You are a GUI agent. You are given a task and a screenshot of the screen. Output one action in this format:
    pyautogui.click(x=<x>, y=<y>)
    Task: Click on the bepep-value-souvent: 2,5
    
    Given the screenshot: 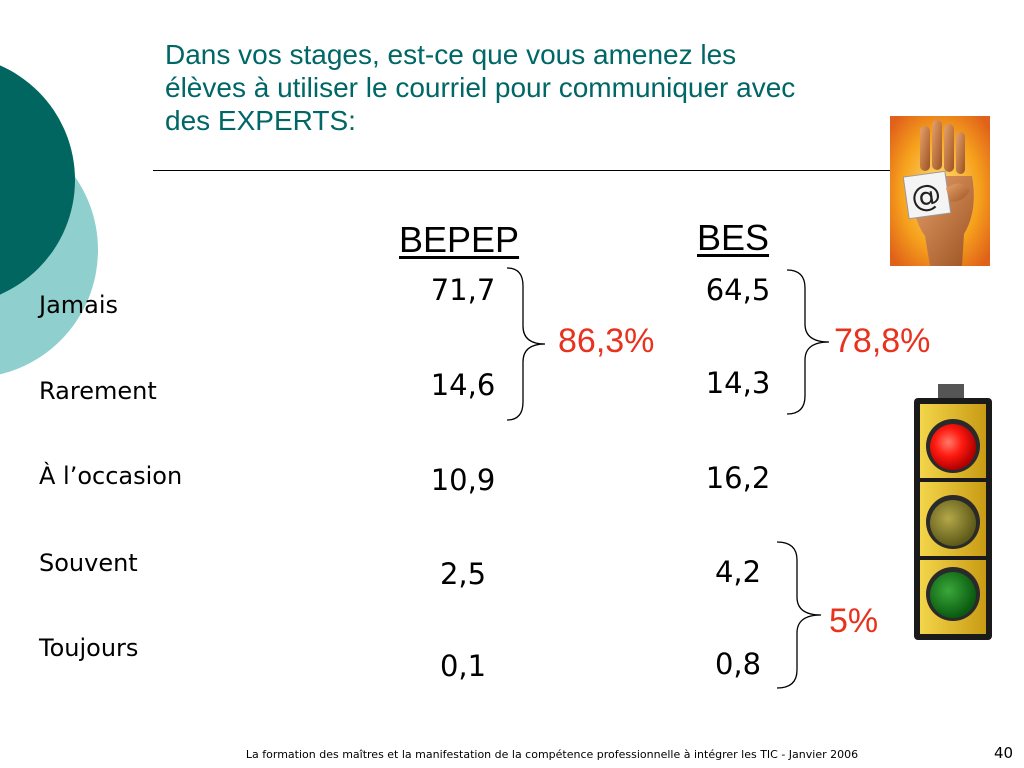 What is the action you would take?
    pyautogui.click(x=463, y=574)
    